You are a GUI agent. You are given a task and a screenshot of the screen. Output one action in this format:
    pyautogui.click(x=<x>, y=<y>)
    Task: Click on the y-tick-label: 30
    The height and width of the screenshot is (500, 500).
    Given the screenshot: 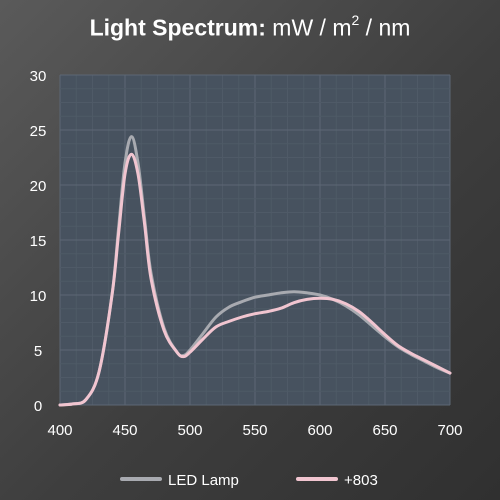 What is the action you would take?
    pyautogui.click(x=38, y=76)
    